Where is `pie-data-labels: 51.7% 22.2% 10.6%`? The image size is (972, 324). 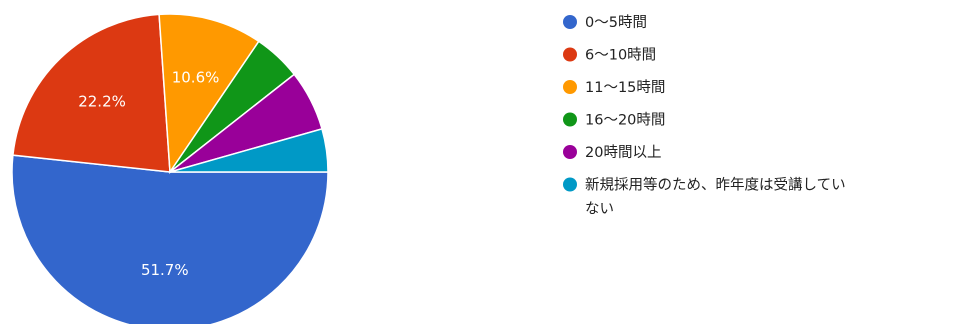 pie-data-labels: 51.7% 22.2% 10.6% is located at coordinates (148, 173).